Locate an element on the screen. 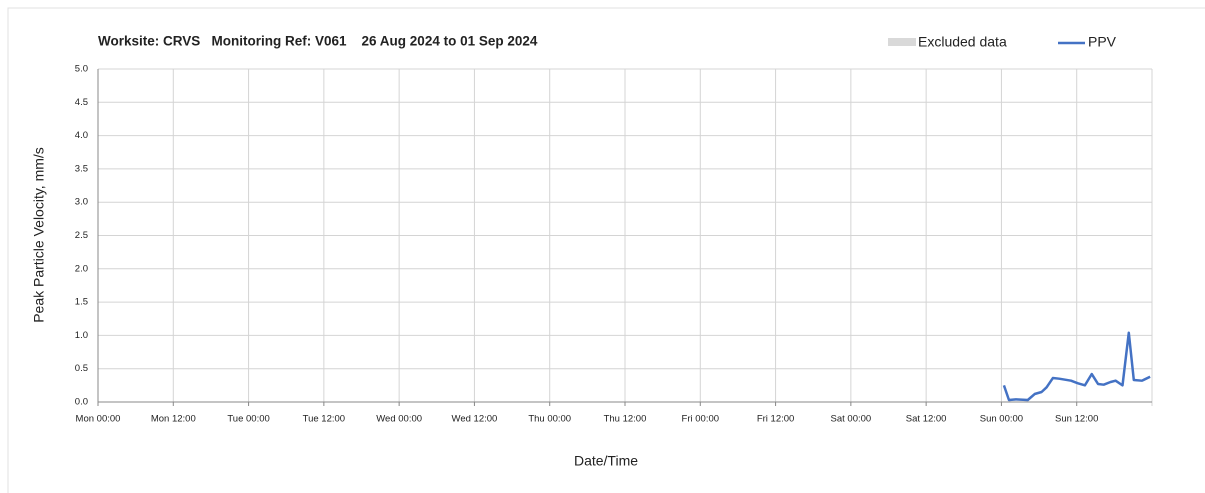 The image size is (1205, 493). y-tick-label: 2.5 is located at coordinates (81, 235).